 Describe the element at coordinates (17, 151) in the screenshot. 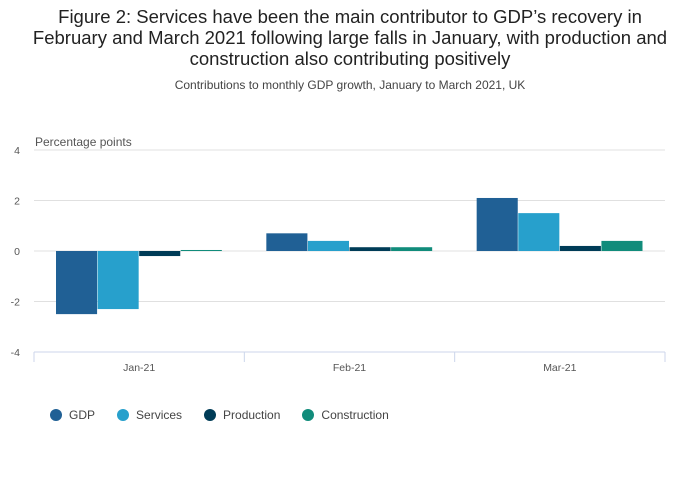

I see `y-tick-label: 4` at that location.